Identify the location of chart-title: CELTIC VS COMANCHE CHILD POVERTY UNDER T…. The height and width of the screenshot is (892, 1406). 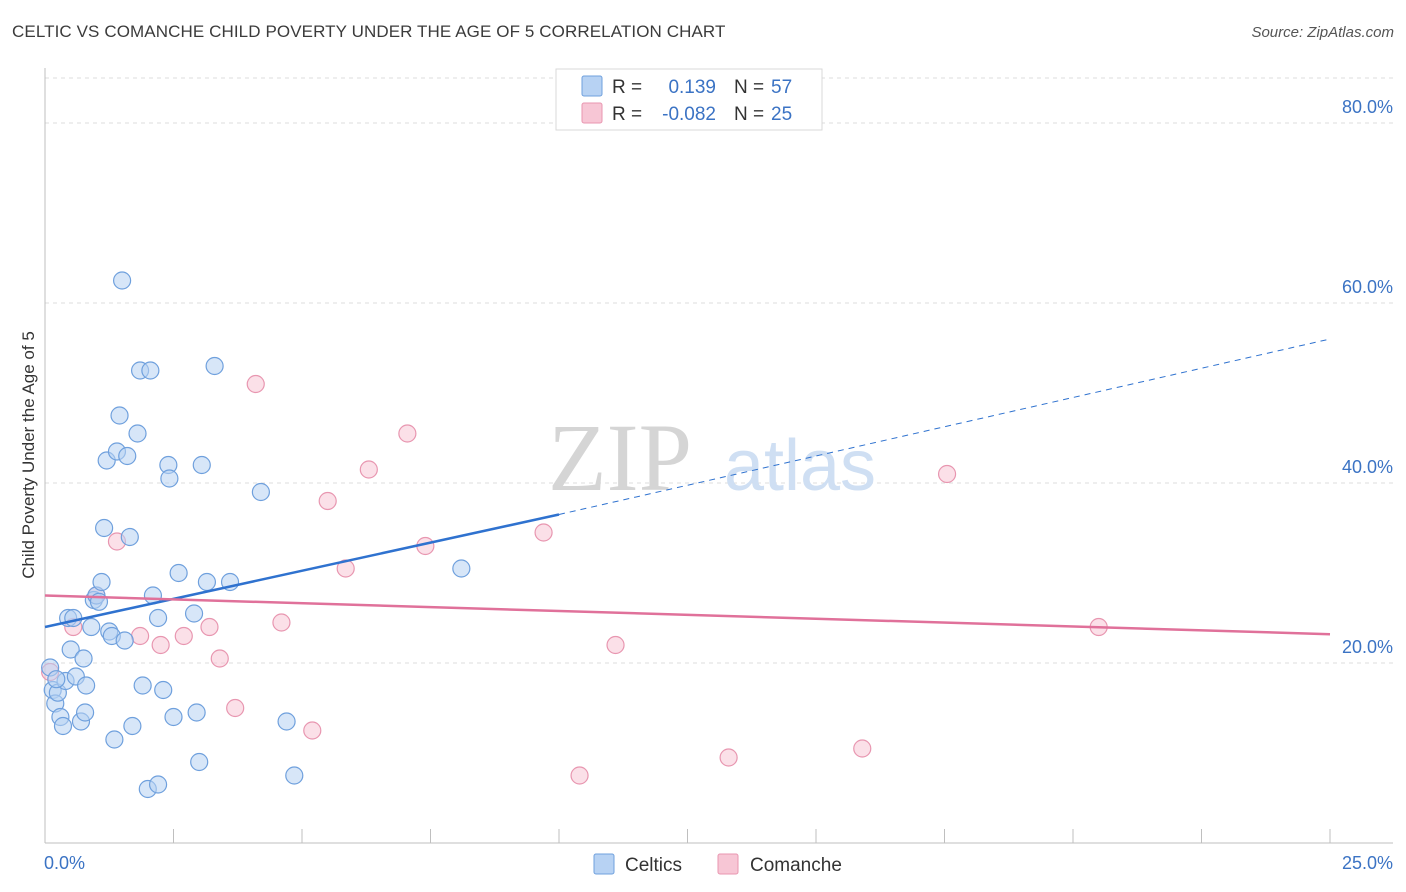
(369, 31).